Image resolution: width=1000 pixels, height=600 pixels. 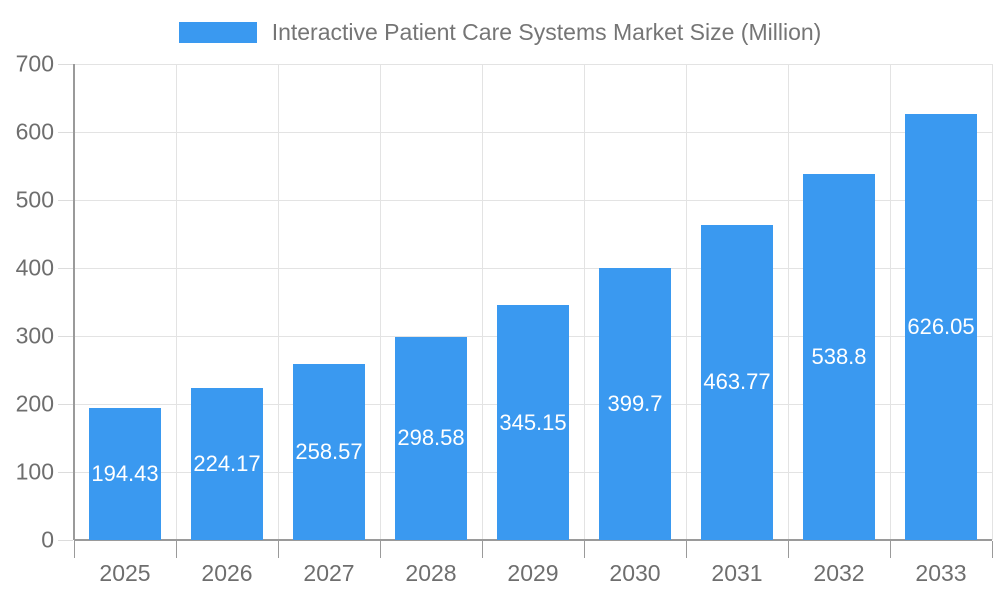 What do you see at coordinates (34, 471) in the screenshot?
I see `y-tick-label: 100` at bounding box center [34, 471].